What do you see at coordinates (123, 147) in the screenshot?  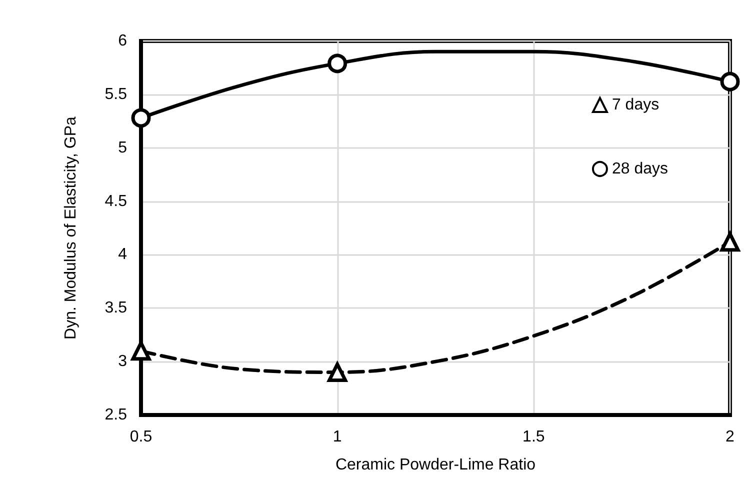 I see `y-tick-label: 5` at bounding box center [123, 147].